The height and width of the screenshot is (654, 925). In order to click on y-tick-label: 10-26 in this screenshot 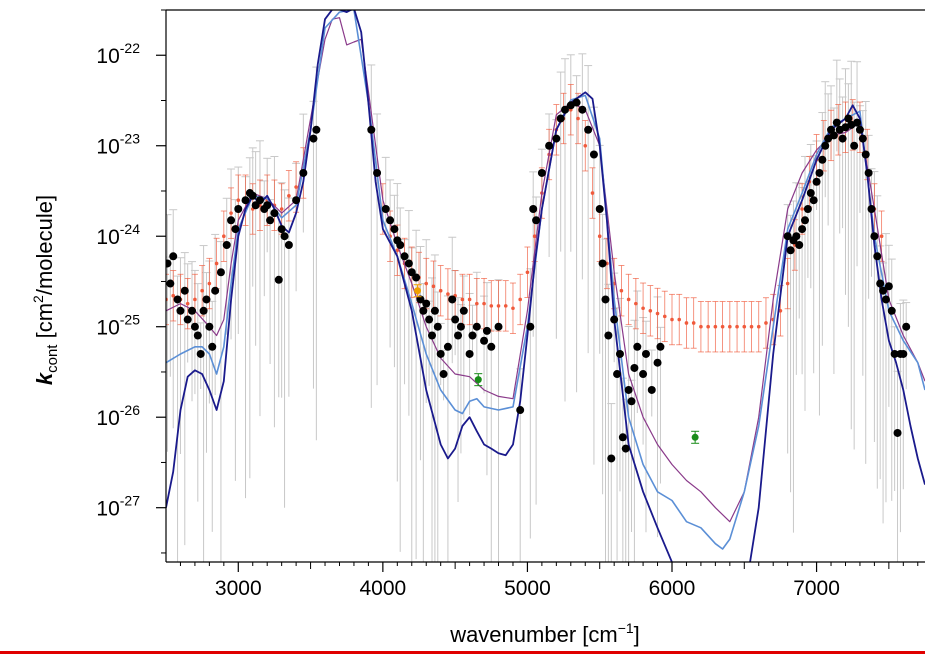, I will do `click(118, 416)`.